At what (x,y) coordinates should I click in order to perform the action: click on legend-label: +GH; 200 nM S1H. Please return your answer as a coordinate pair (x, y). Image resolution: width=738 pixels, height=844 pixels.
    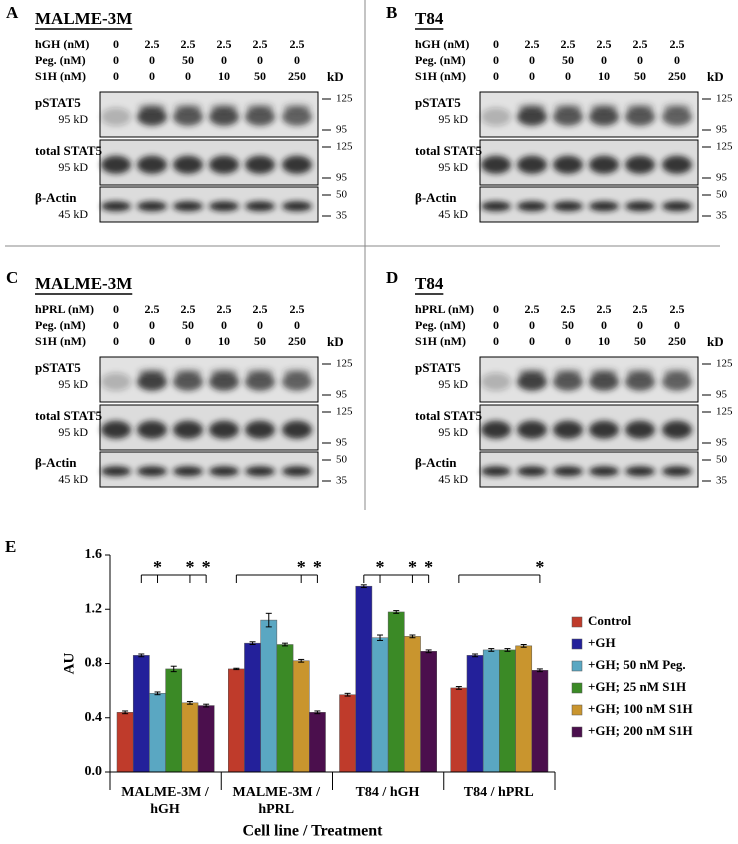
    Looking at the image, I should click on (640, 730).